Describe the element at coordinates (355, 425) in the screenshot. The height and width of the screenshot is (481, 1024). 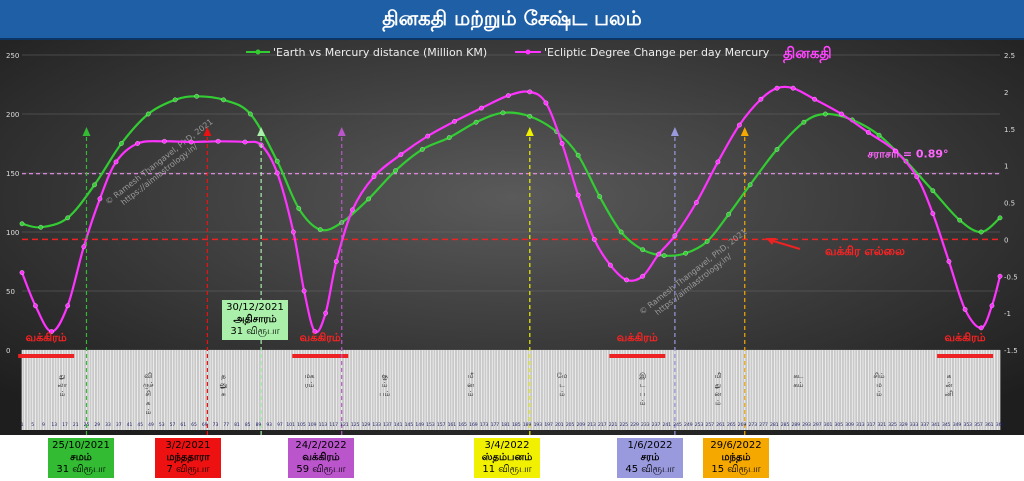
I see `x-tick-label: 125` at that location.